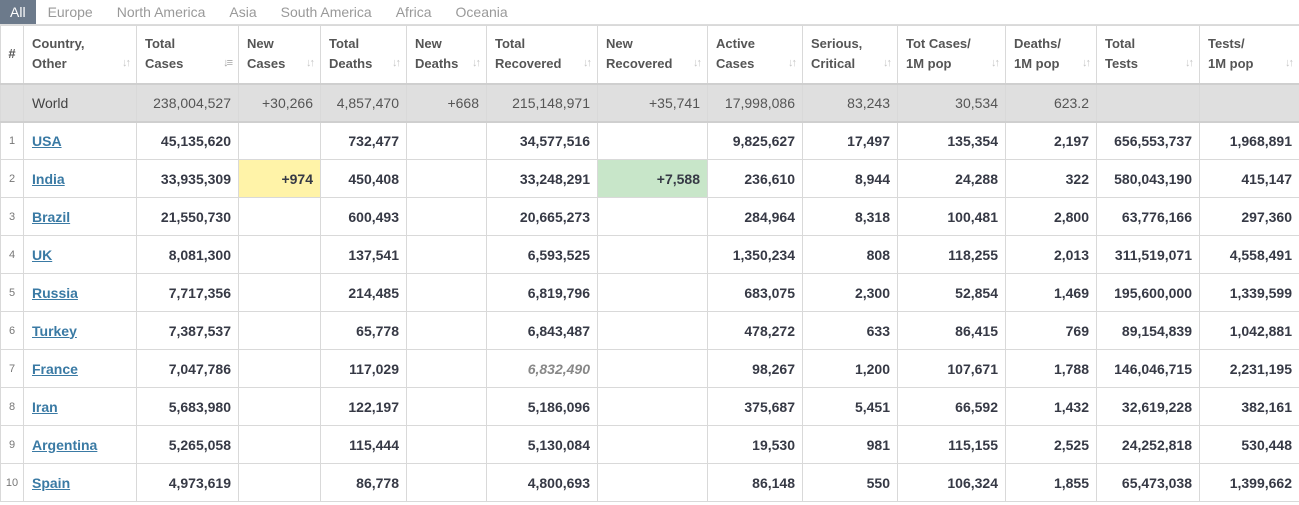 The width and height of the screenshot is (1299, 505). I want to click on cell-country: Brazil, so click(80, 216).